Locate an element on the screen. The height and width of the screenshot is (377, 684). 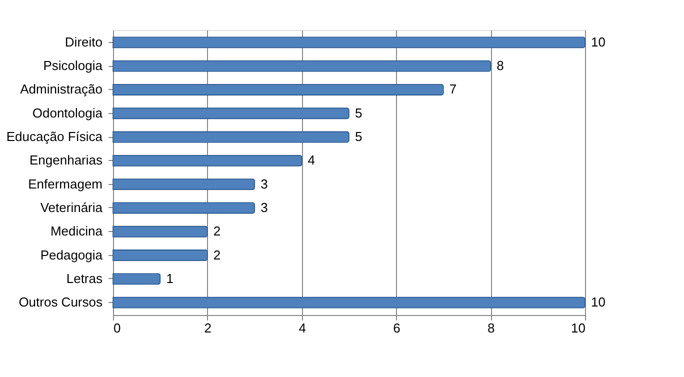
data-label: 7 is located at coordinates (453, 89).